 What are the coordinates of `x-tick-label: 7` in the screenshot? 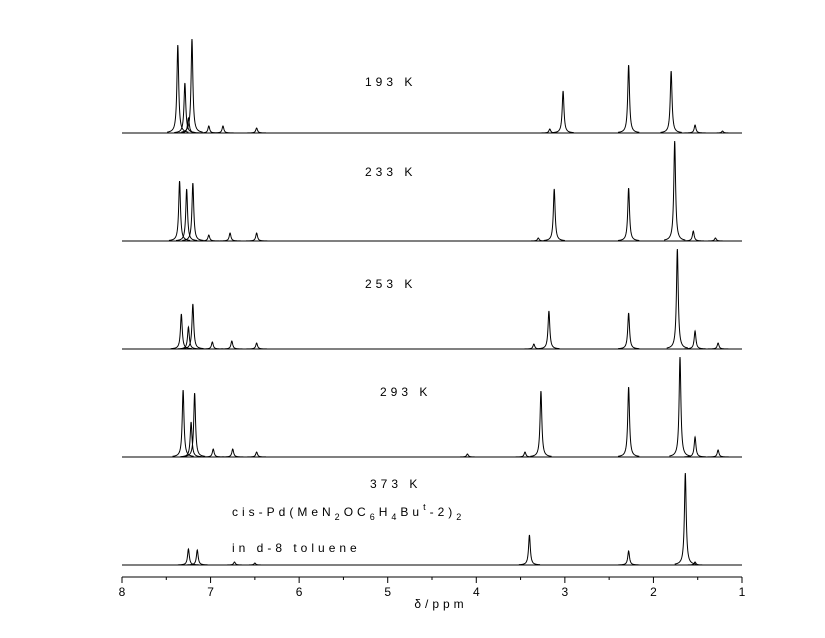 It's located at (210, 592).